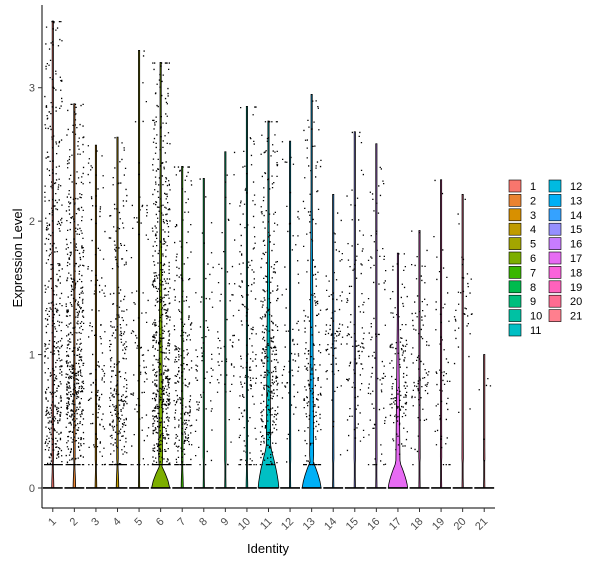 The image size is (600, 568). What do you see at coordinates (565, 200) in the screenshot?
I see `legend-item-13: 13` at bounding box center [565, 200].